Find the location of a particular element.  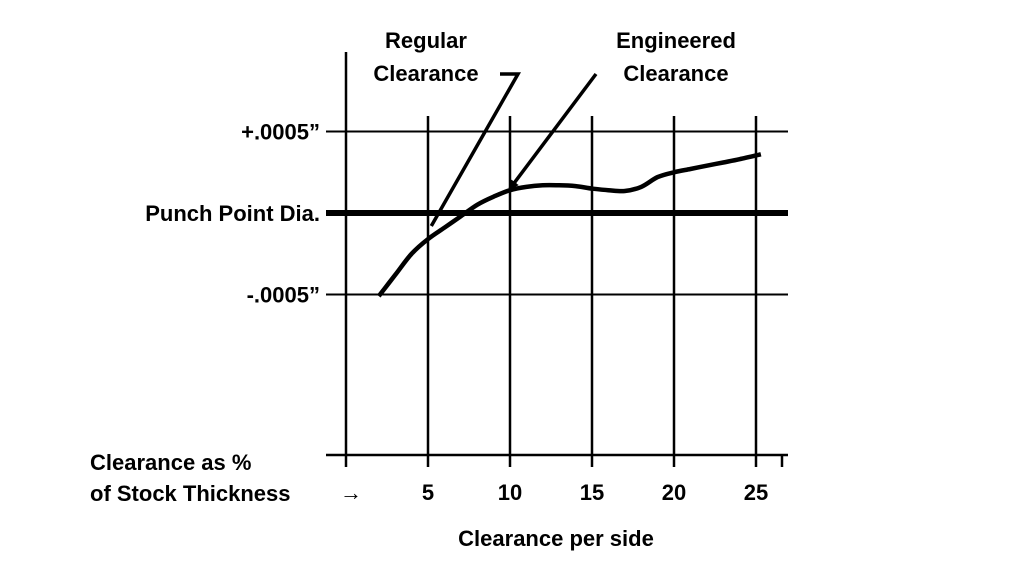

x-tick-label: 20 is located at coordinates (674, 492).